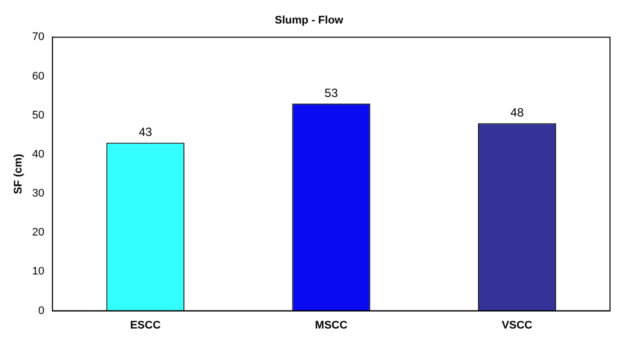  What do you see at coordinates (145, 325) in the screenshot?
I see `x-tick-label: ESCC` at bounding box center [145, 325].